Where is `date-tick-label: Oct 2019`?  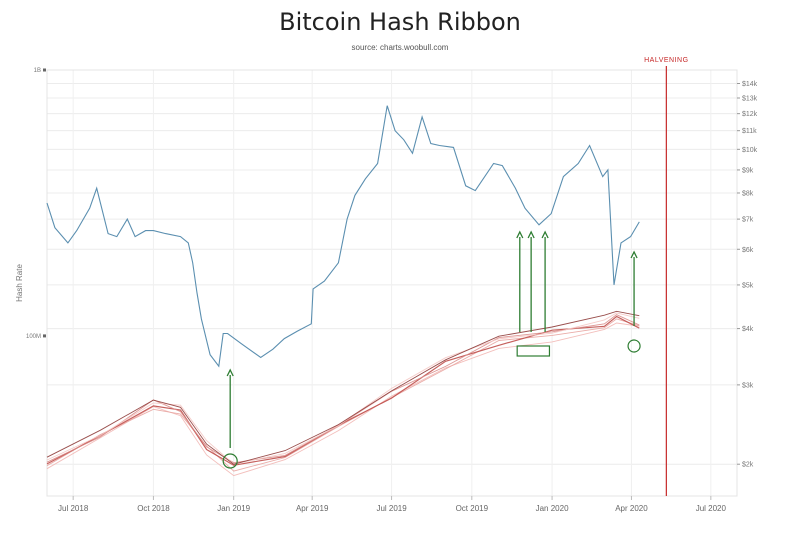 date-tick-label: Oct 2019 is located at coordinates (472, 508).